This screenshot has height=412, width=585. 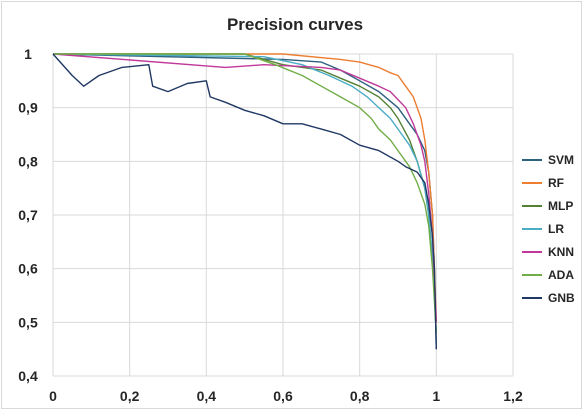 What do you see at coordinates (28, 322) in the screenshot?
I see `y-tick-label: 0,5` at bounding box center [28, 322].